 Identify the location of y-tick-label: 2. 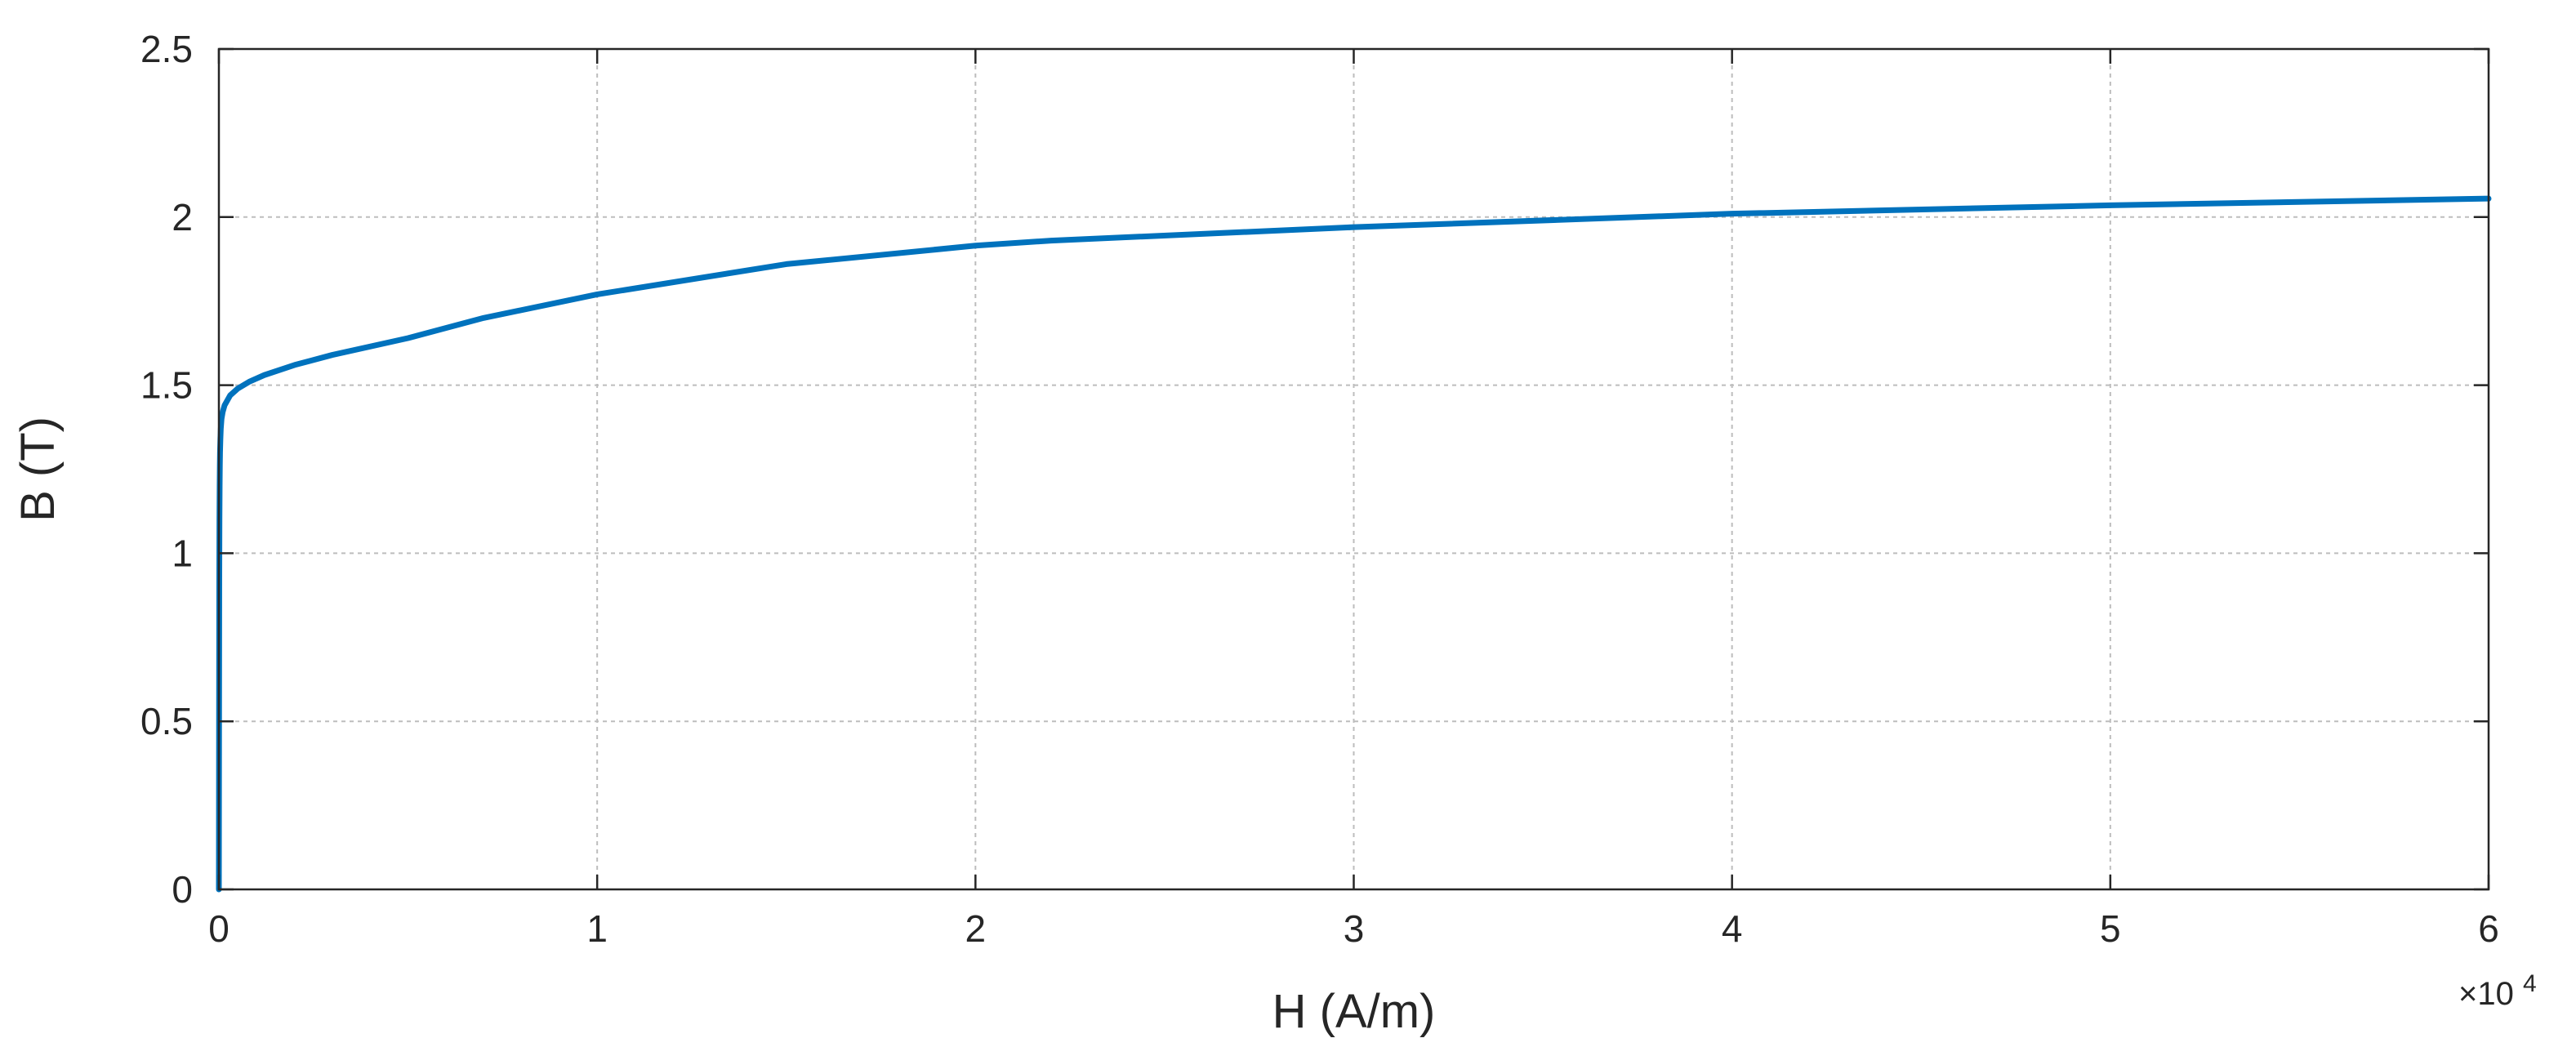
(182, 217).